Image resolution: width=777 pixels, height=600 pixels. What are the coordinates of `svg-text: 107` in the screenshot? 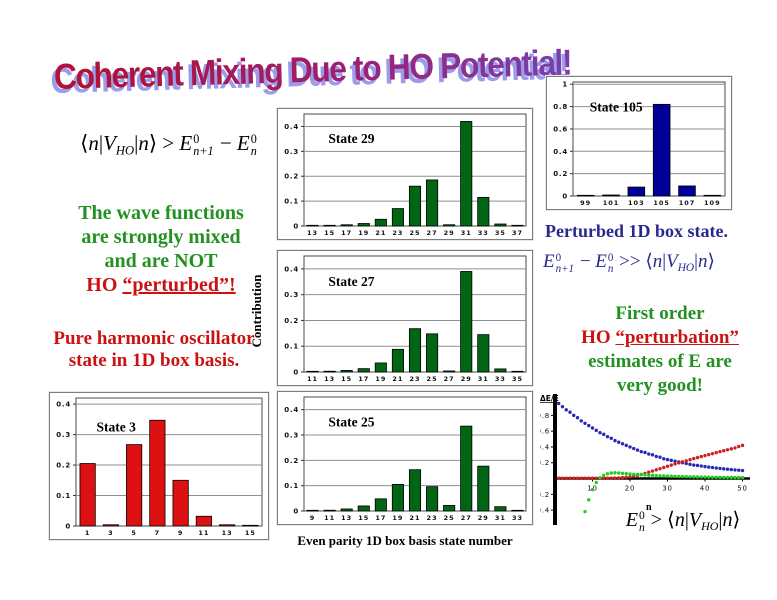 It's located at (687, 203).